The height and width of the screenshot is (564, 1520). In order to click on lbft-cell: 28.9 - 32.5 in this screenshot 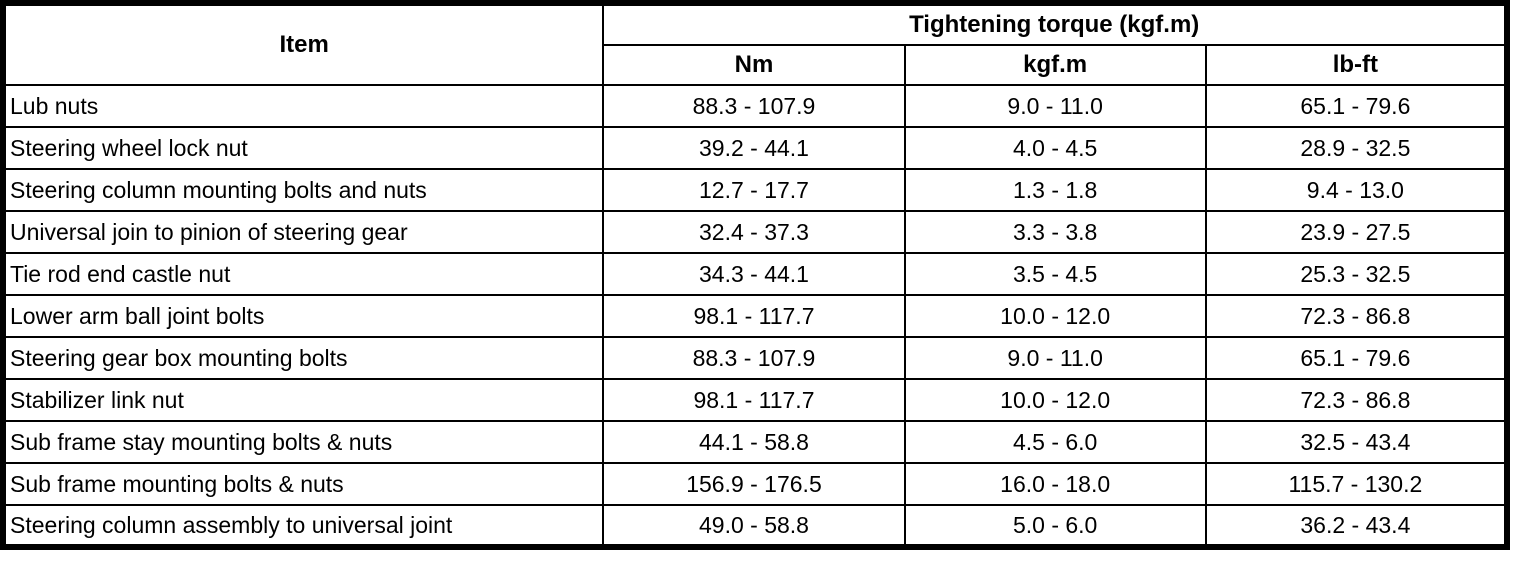, I will do `click(1356, 148)`.